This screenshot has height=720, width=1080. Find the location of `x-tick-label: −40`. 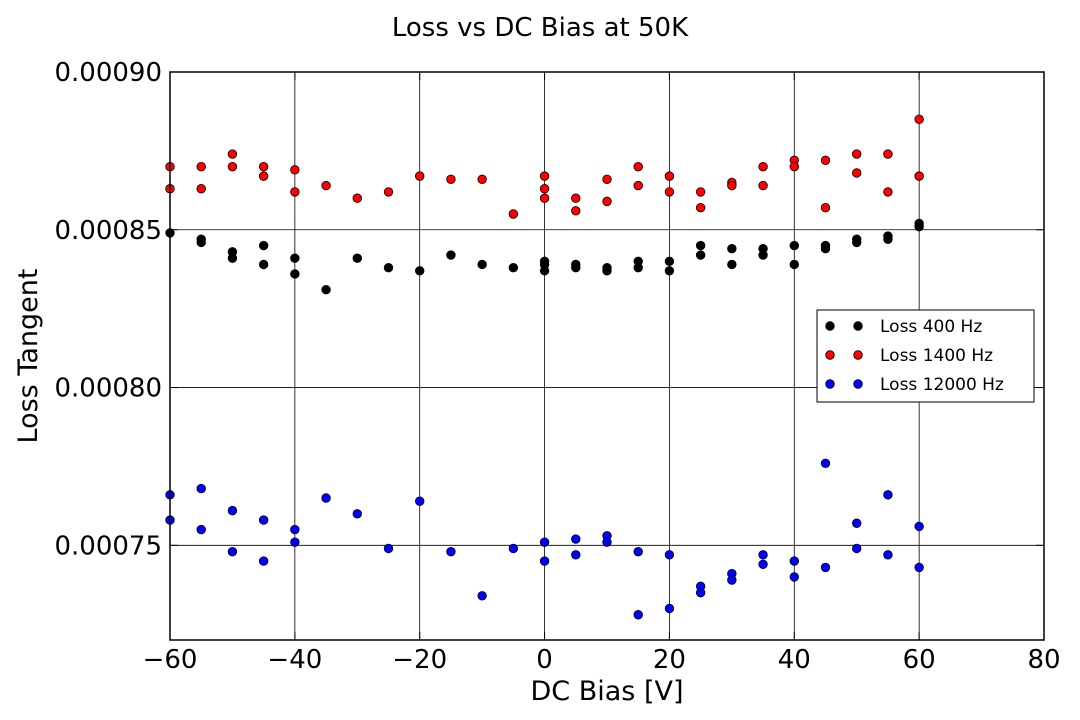

x-tick-label: −40 is located at coordinates (294, 660).